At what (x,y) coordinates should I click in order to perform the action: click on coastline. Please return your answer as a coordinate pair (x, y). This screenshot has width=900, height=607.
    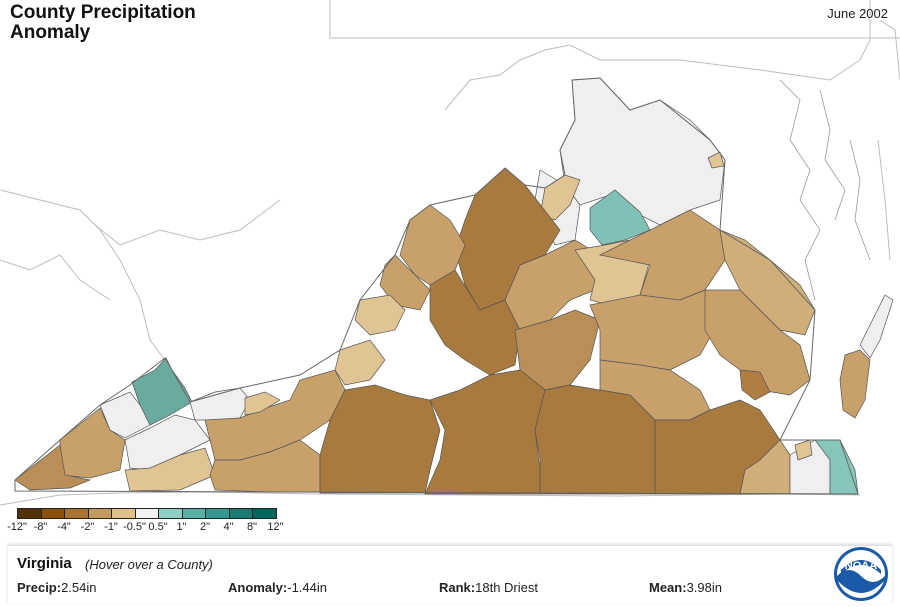
    Looking at the image, I should click on (825, 190).